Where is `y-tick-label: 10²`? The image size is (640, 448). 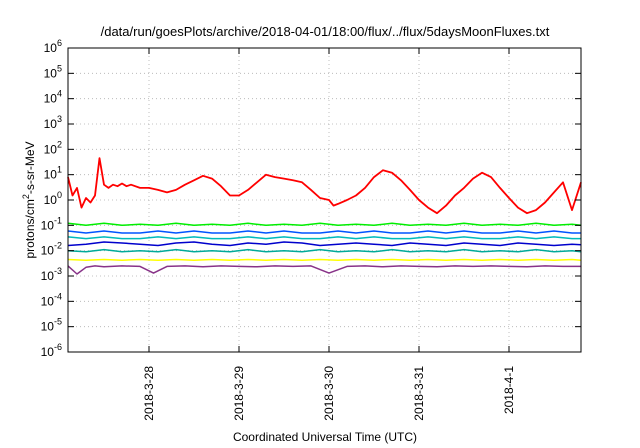 y-tick-label: 10² is located at coordinates (53, 147).